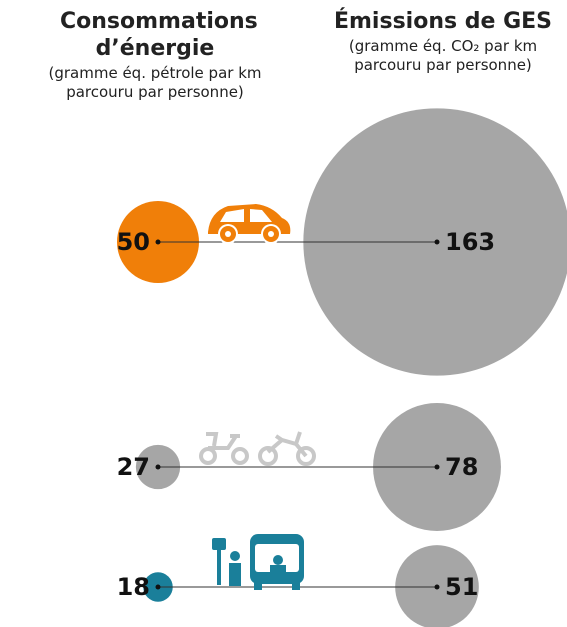 The image size is (567, 627). I want to click on car-icon, so click(249, 224).